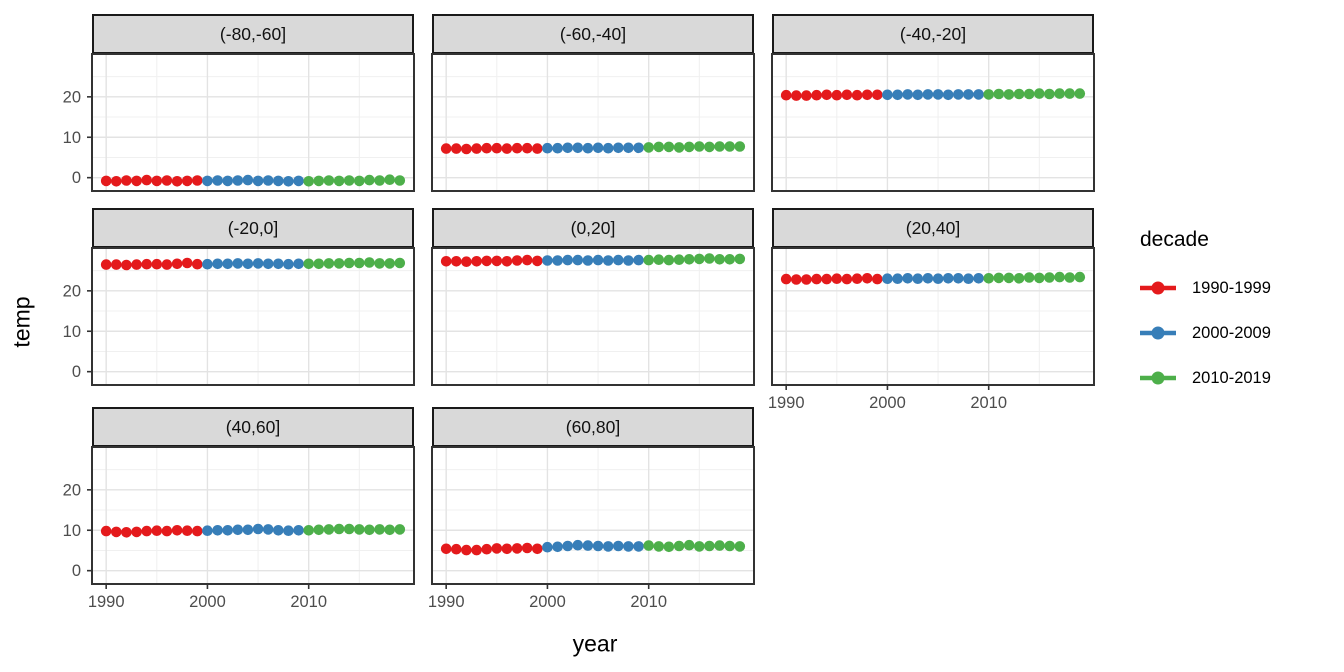  Describe the element at coordinates (786, 403) in the screenshot. I see `x-axis-tick-label: 1990` at that location.